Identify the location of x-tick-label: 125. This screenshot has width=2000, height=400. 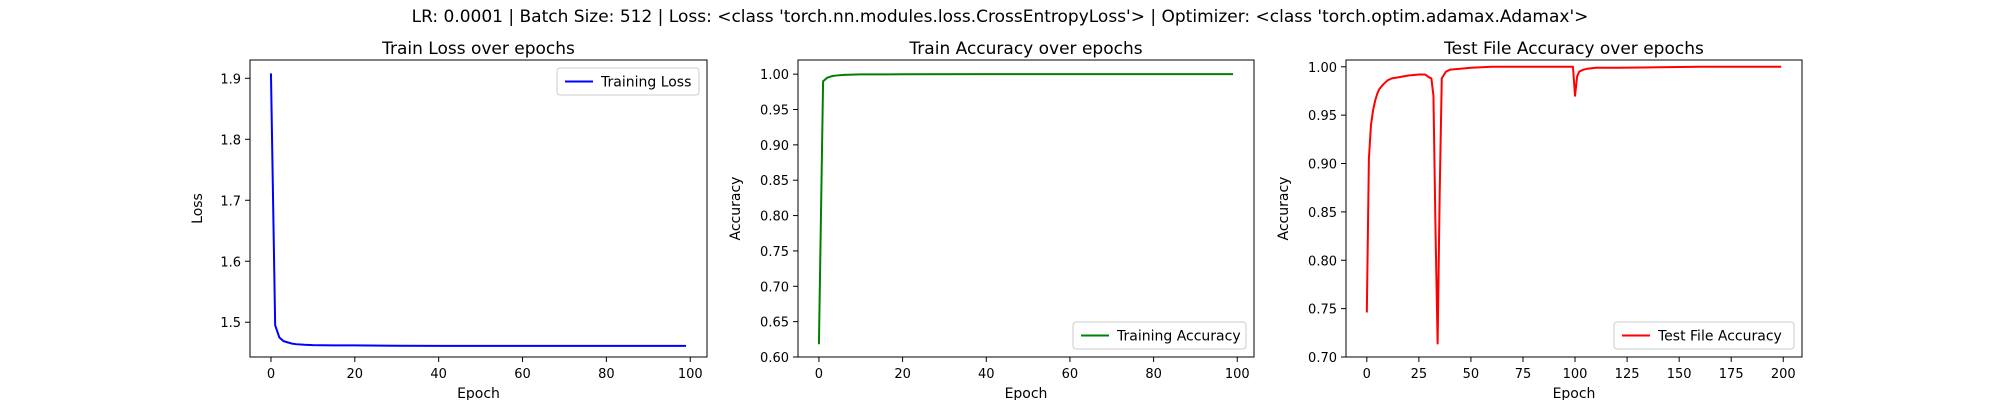
(1627, 374).